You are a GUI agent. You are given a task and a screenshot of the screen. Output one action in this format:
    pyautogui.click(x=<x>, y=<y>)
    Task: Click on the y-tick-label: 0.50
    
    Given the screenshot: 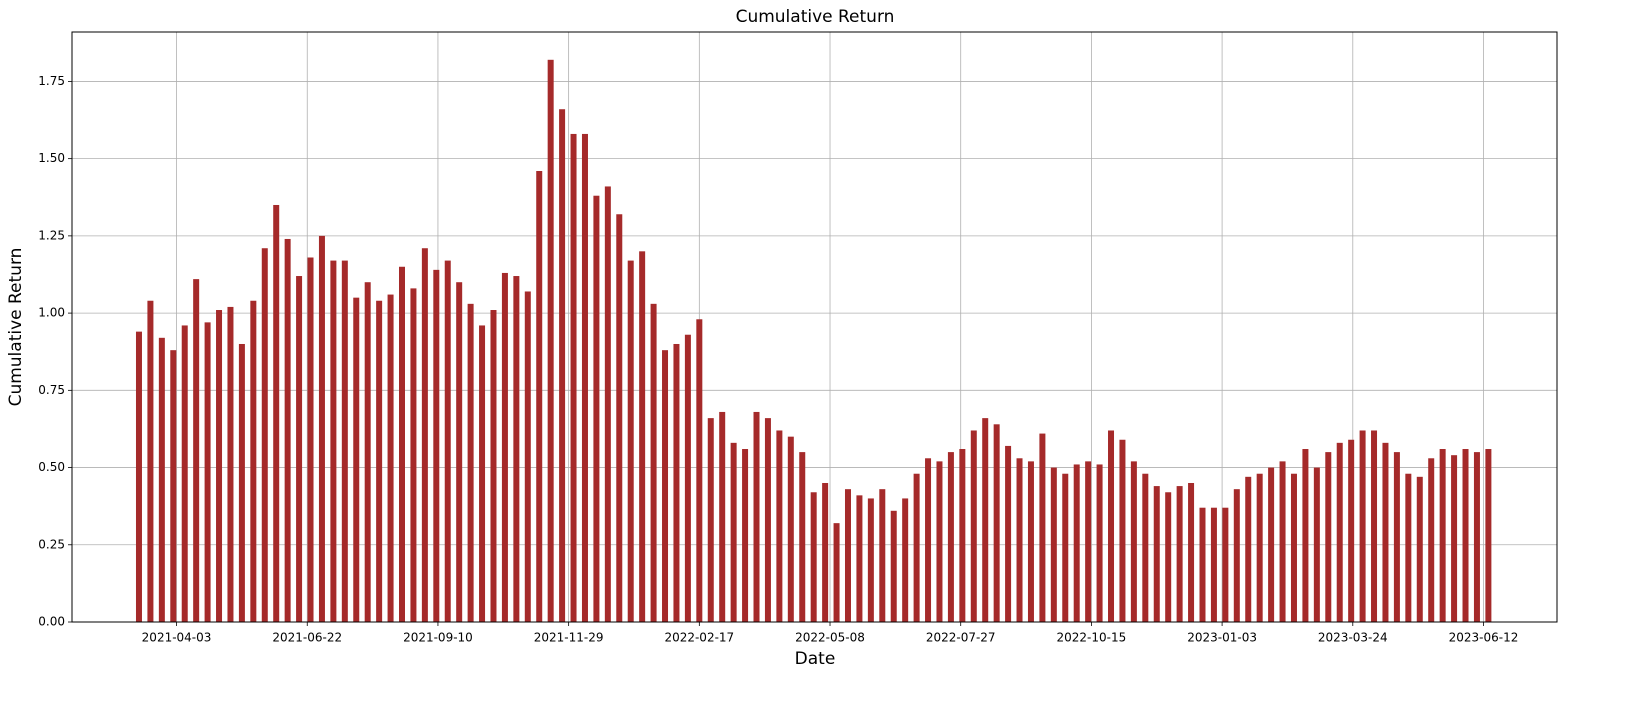 What is the action you would take?
    pyautogui.click(x=51, y=467)
    